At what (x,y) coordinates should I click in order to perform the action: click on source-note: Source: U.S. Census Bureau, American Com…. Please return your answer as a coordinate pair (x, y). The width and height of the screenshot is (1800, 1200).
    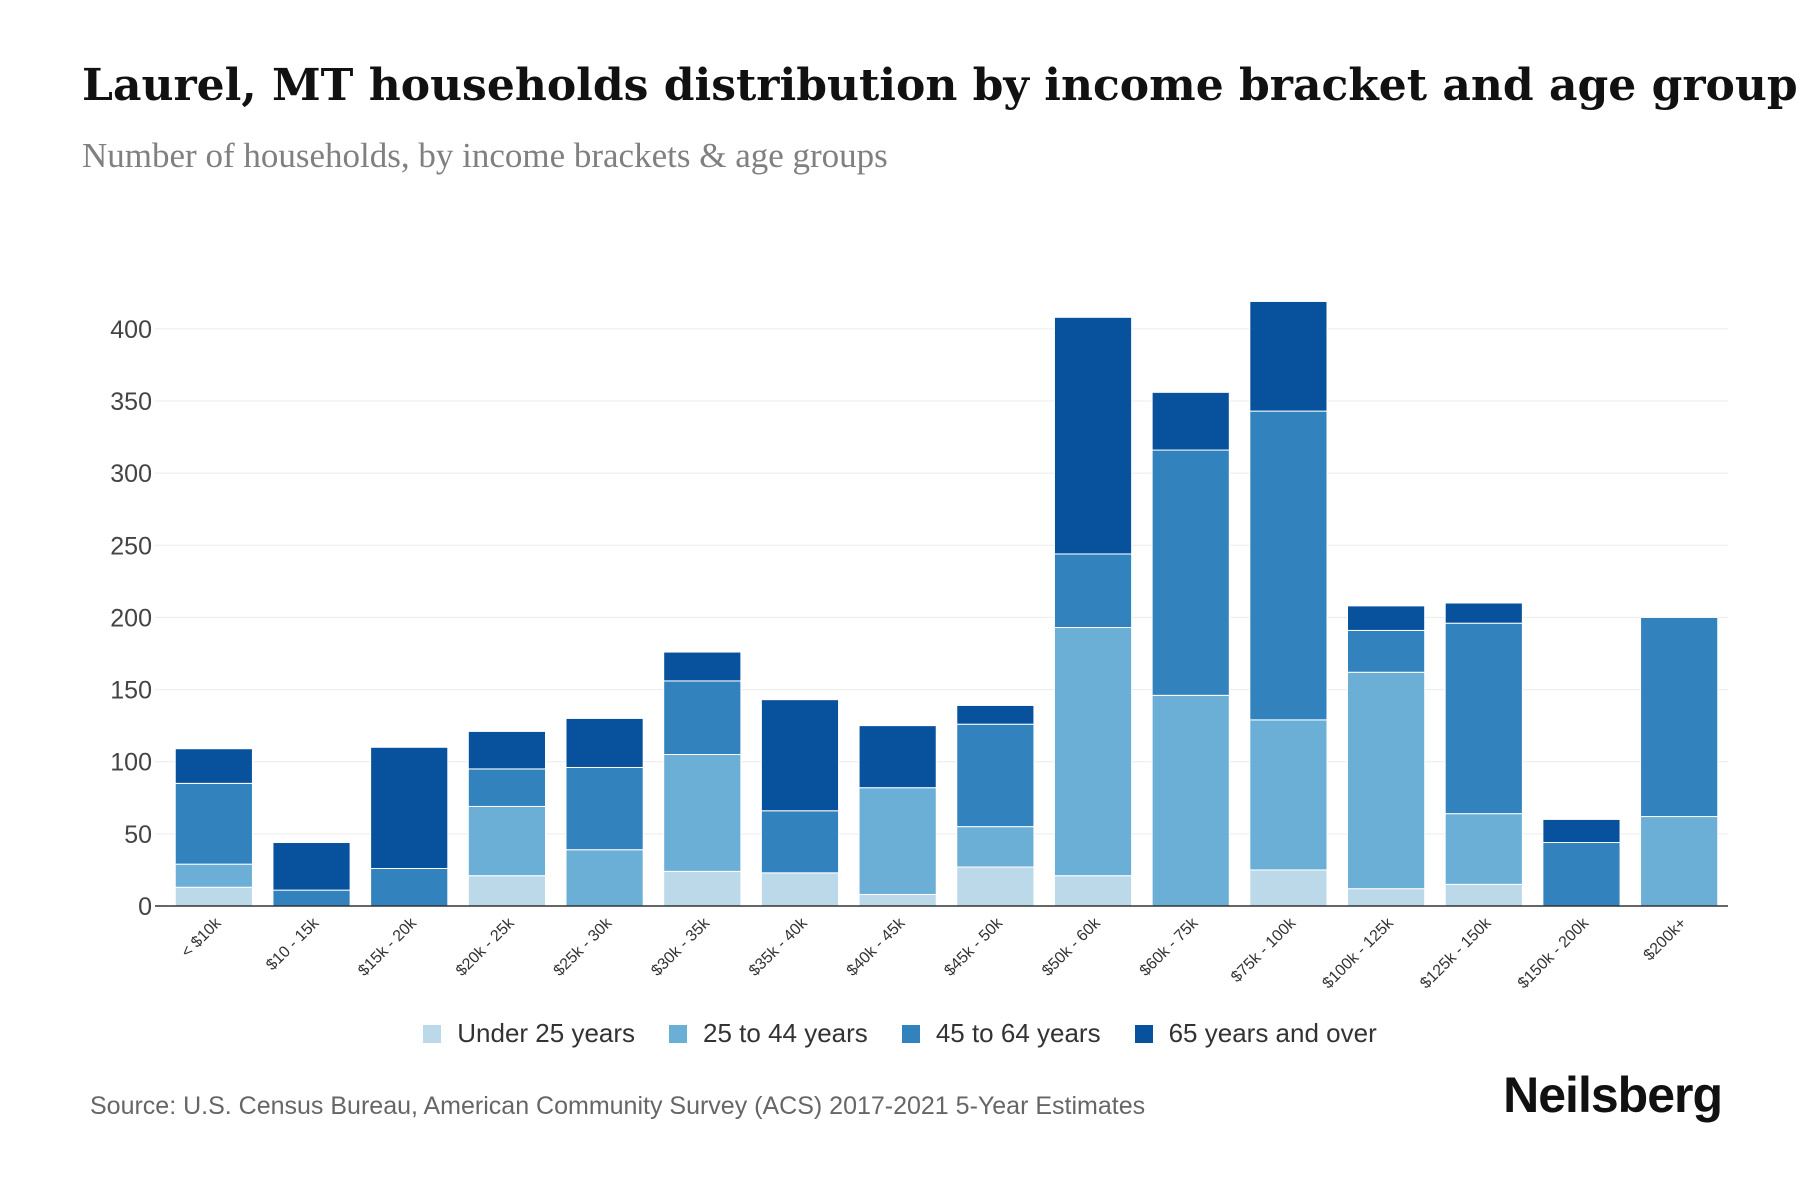
    Looking at the image, I should click on (618, 1106).